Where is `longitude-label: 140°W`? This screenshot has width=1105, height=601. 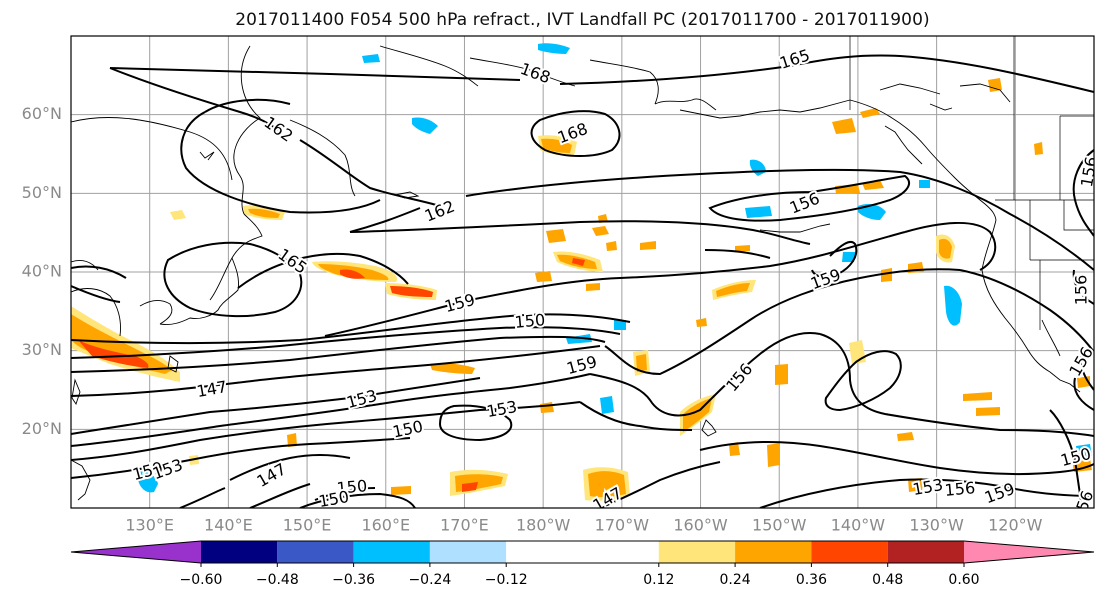 longitude-label: 140°W is located at coordinates (858, 525).